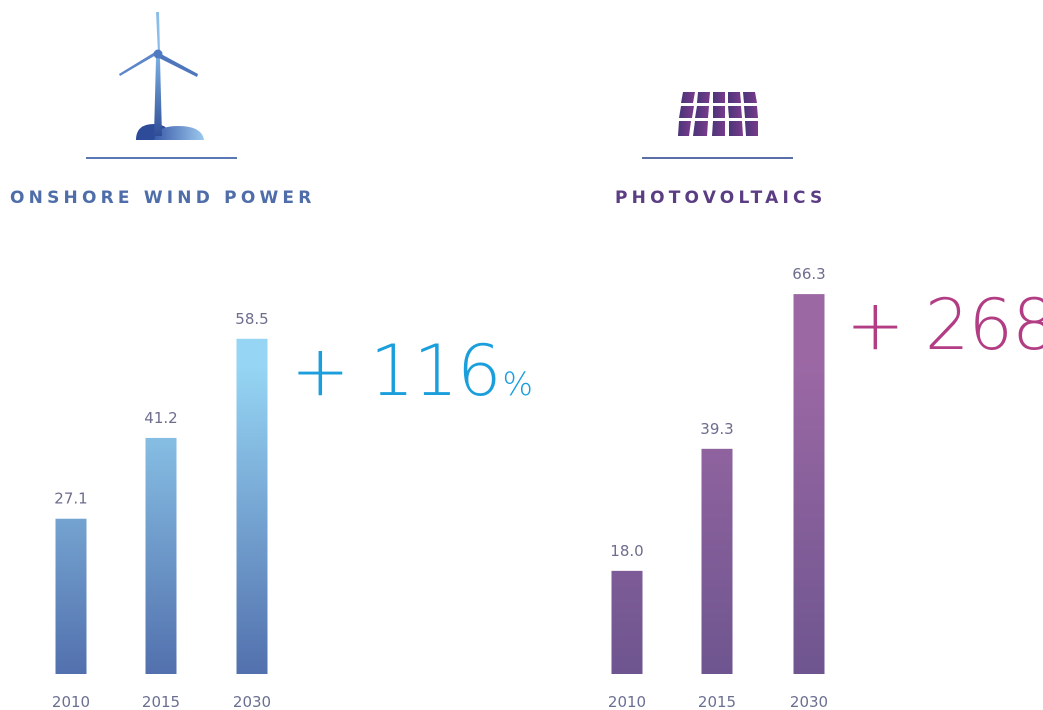  I want to click on pv-value-label-2015: 39.3, so click(716, 429).